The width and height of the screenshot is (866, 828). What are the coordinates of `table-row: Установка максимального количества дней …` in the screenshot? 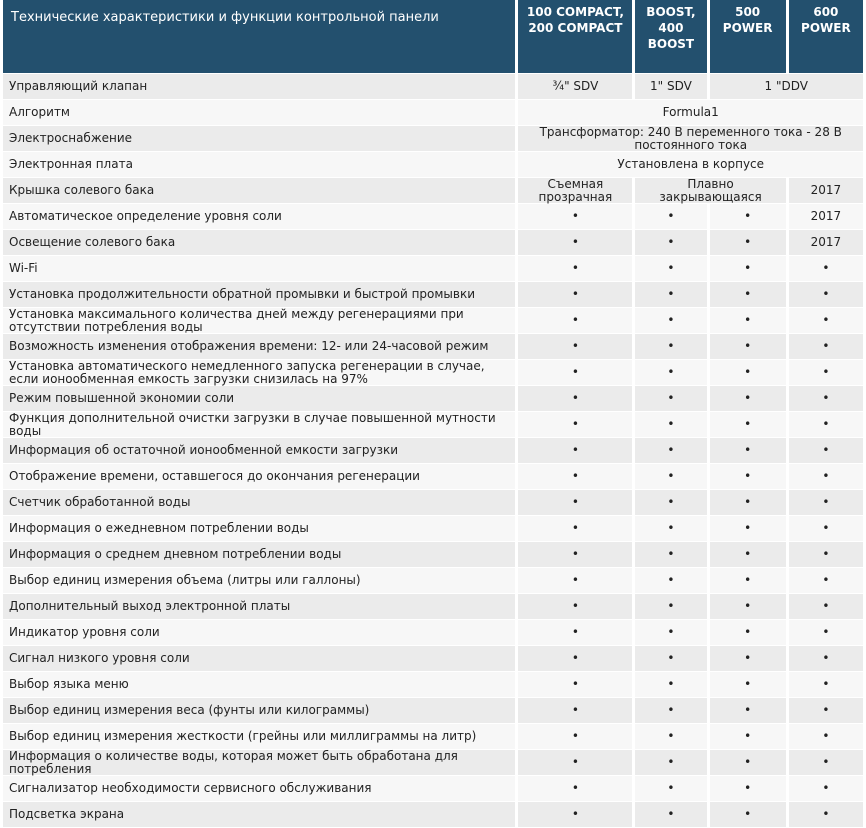 It's located at (433, 320).